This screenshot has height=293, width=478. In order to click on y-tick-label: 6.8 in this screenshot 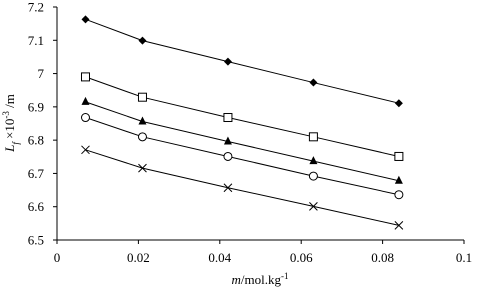, I will do `click(36, 140)`.